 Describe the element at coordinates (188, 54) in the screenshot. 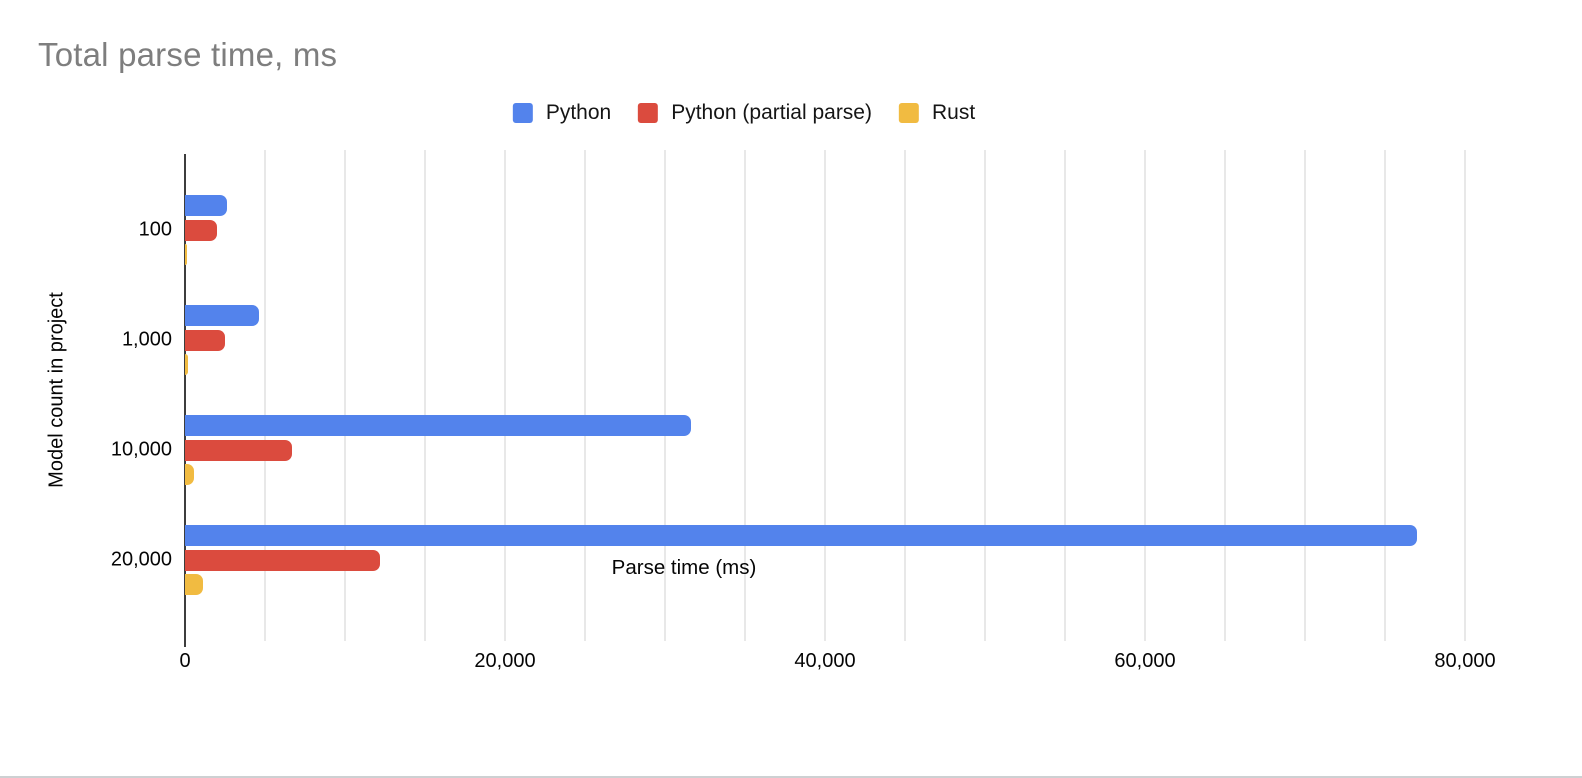

I see `chart-title: Total parse time, ms` at that location.